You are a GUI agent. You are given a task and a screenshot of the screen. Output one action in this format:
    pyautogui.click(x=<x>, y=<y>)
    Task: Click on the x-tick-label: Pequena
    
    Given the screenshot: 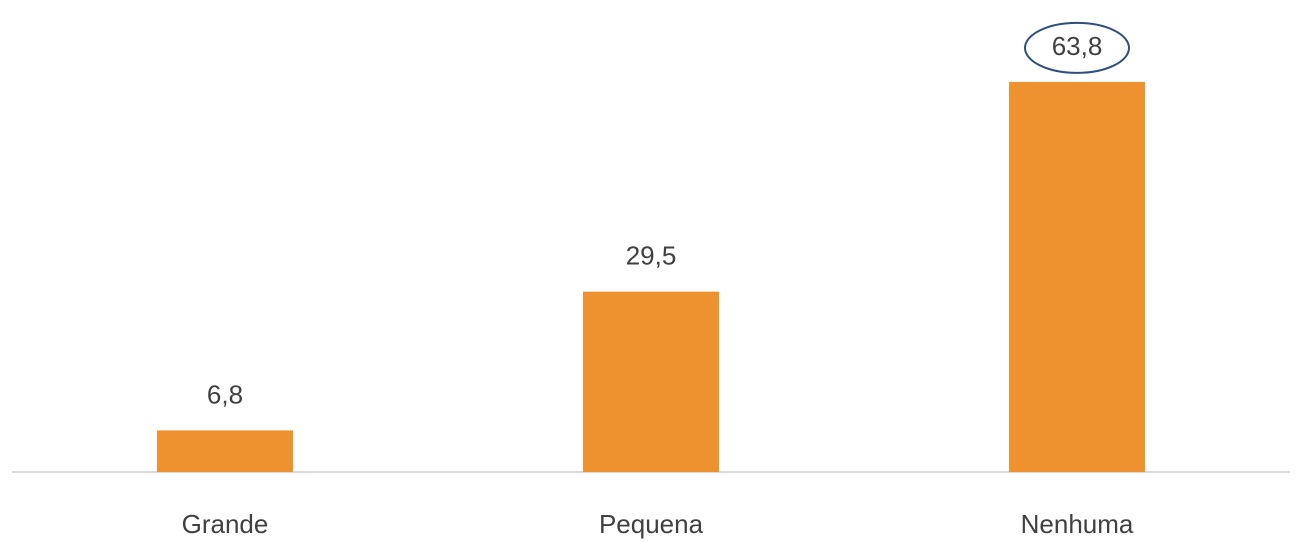 What is the action you would take?
    pyautogui.click(x=651, y=524)
    